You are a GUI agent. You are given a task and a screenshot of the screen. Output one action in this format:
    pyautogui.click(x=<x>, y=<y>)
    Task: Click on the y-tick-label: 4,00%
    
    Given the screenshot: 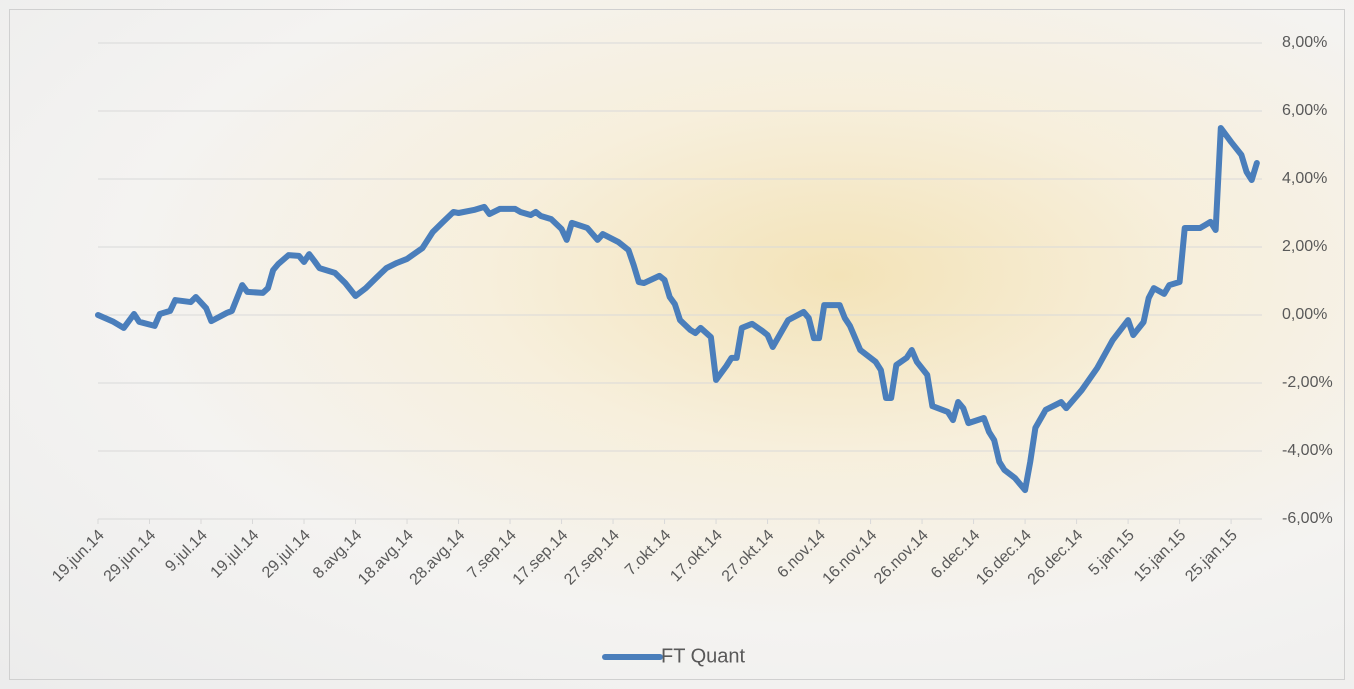 What is the action you would take?
    pyautogui.click(x=1304, y=178)
    